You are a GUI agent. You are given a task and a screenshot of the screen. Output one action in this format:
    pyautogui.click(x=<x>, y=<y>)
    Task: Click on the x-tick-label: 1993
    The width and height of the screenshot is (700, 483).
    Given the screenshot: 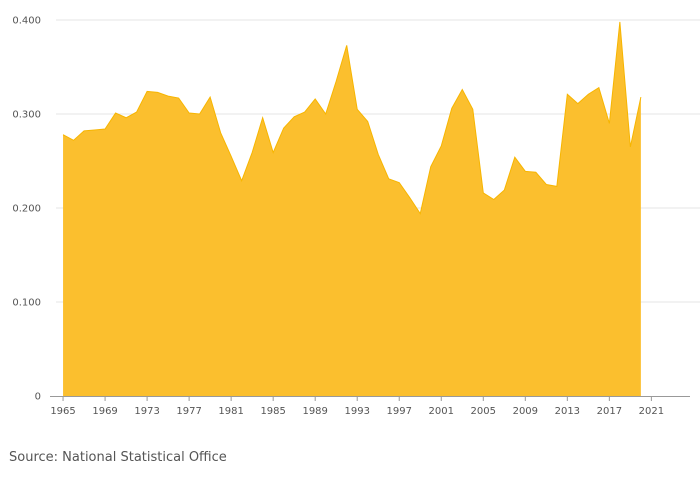 What is the action you would take?
    pyautogui.click(x=356, y=411)
    